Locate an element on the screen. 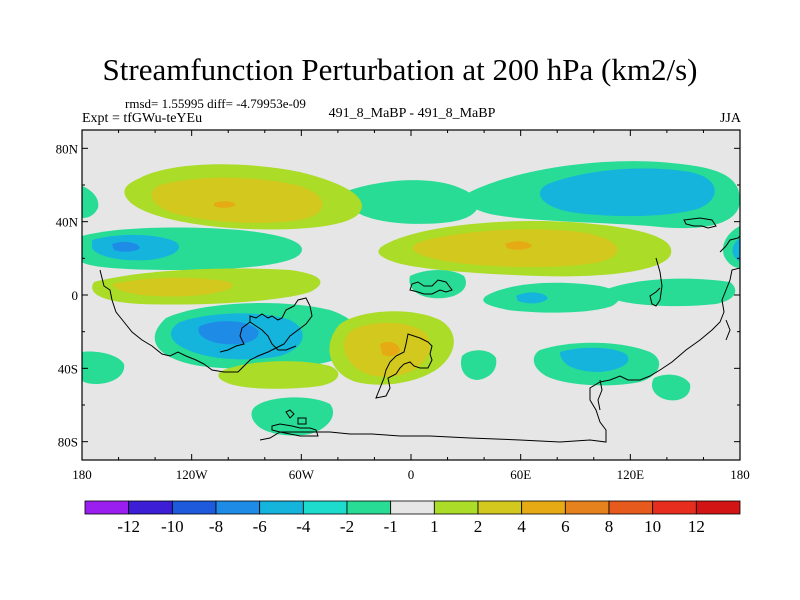  contour-cyan-indian-eq is located at coordinates (532, 298).